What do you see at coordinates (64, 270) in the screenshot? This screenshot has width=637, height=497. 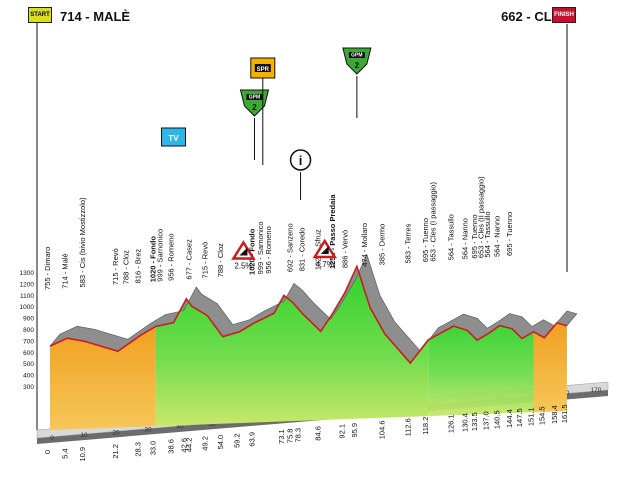 I see `place-label: 714 - Malè` at bounding box center [64, 270].